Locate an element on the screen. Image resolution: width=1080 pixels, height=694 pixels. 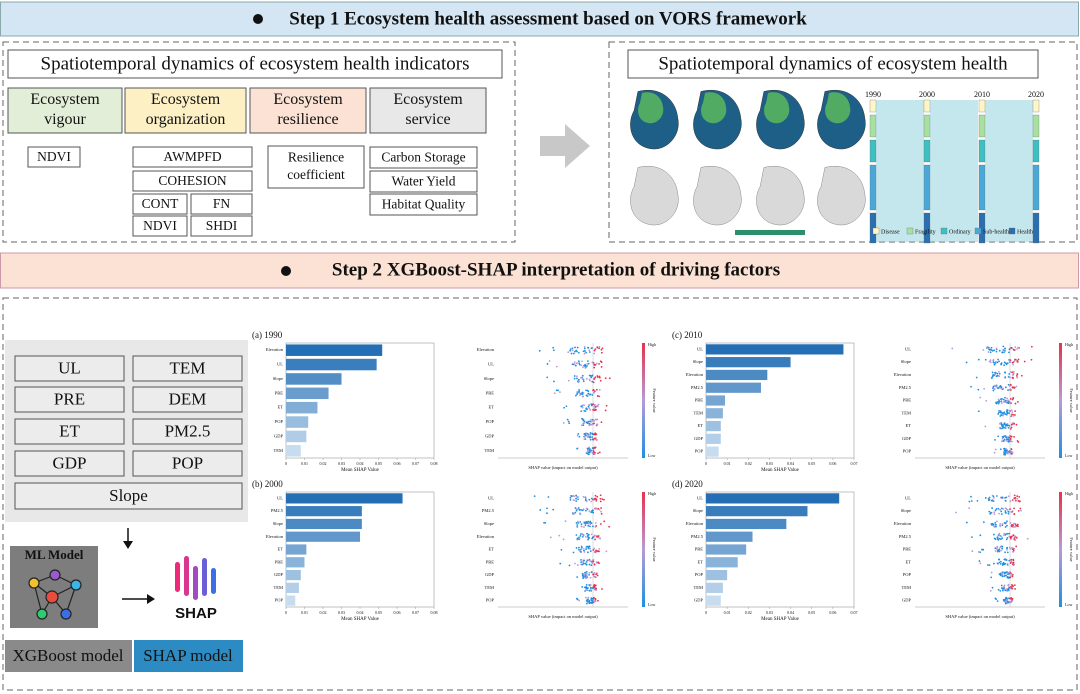
change-map is located at coordinates (654, 195).